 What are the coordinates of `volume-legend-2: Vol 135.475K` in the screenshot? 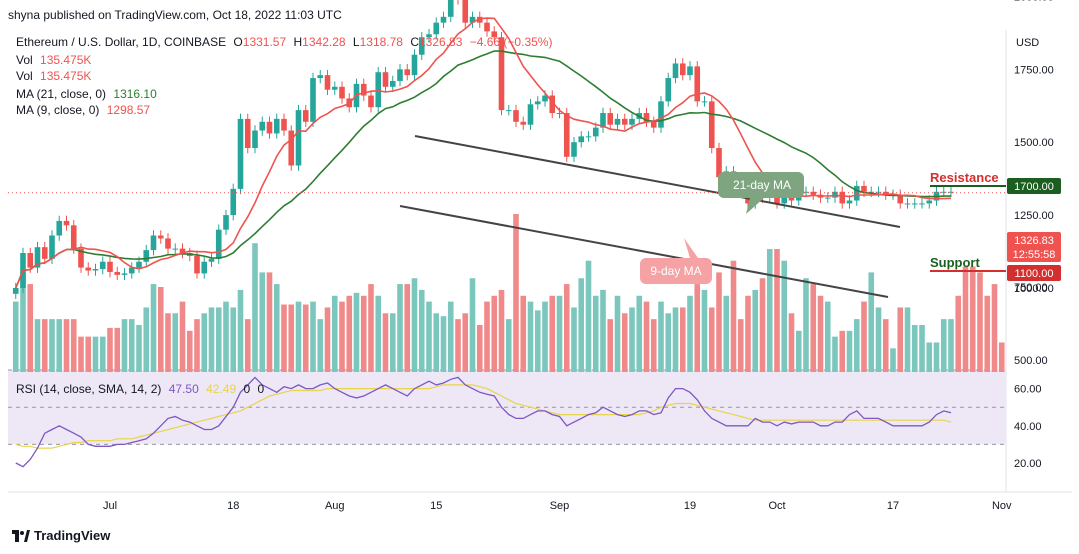 It's located at (55, 76).